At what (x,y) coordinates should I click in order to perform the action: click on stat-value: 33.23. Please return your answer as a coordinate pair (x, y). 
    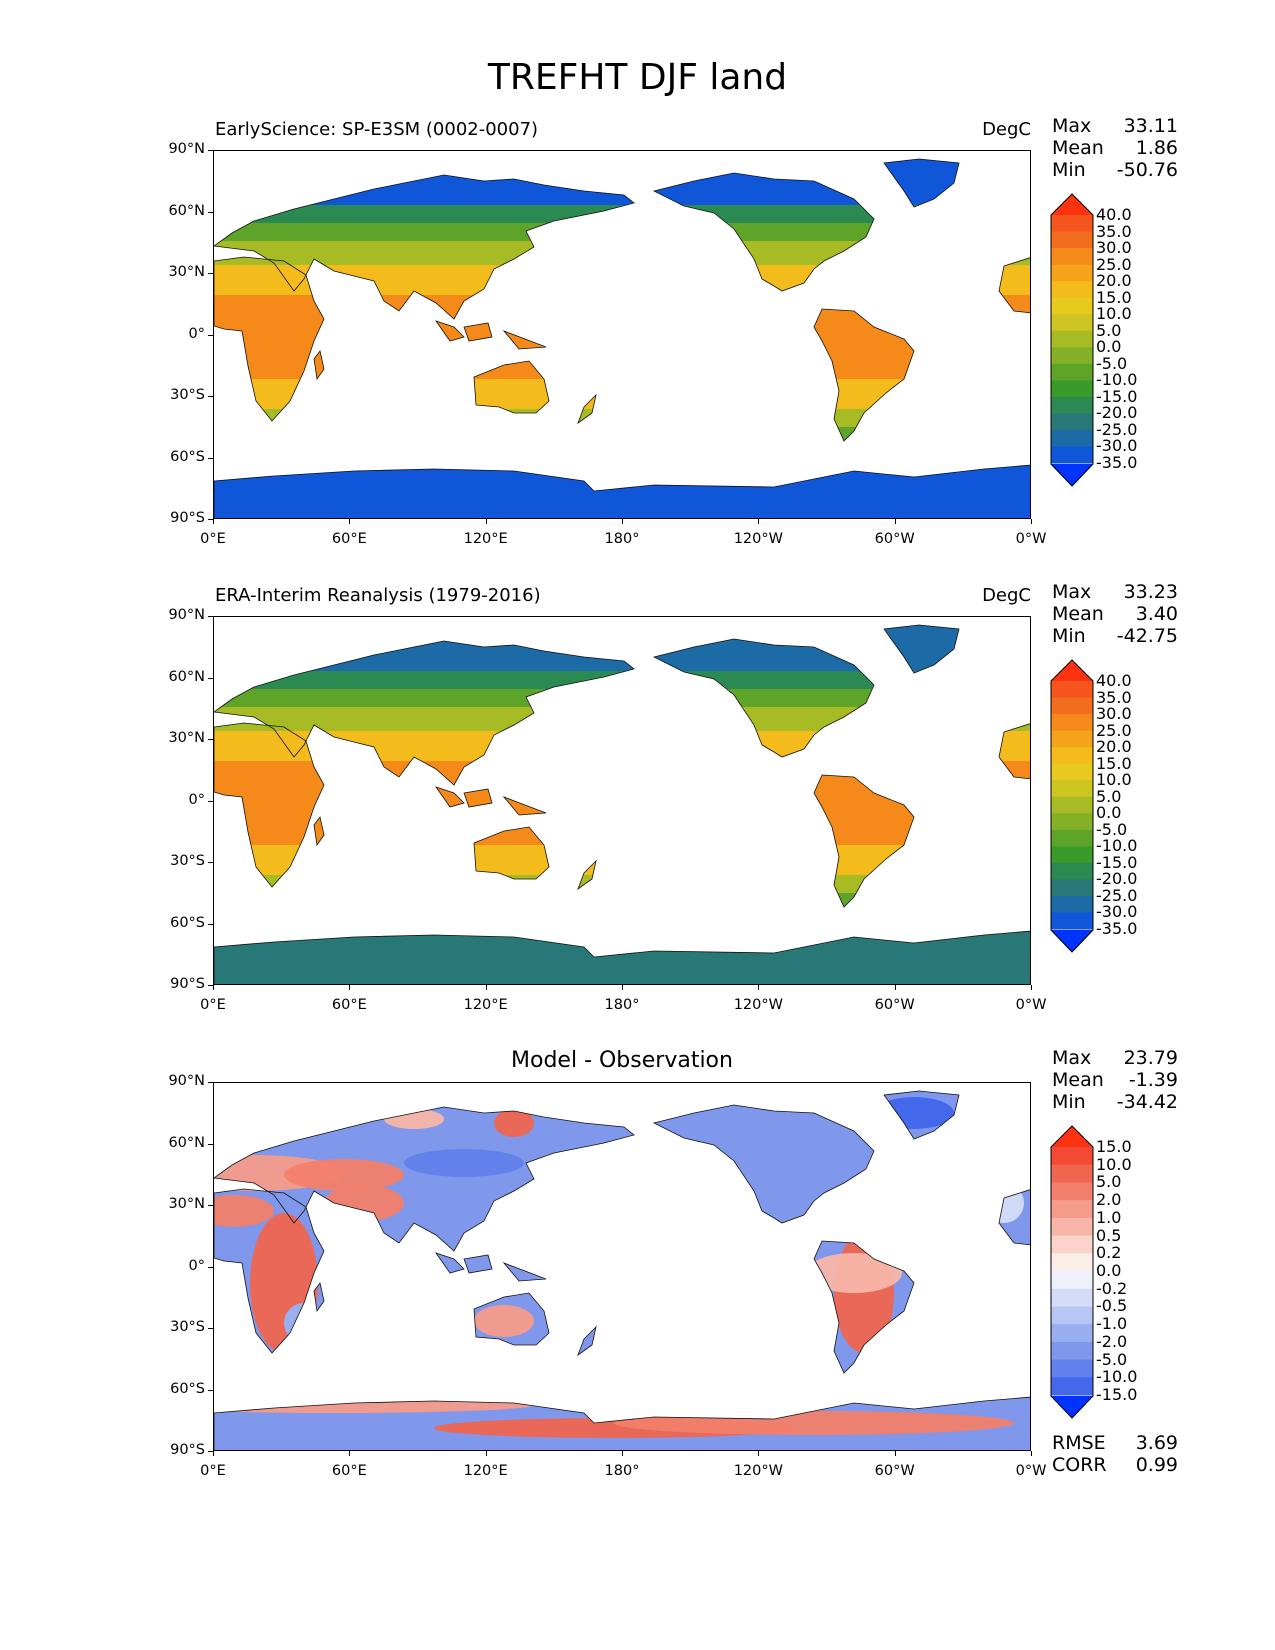
    Looking at the image, I should click on (1150, 592).